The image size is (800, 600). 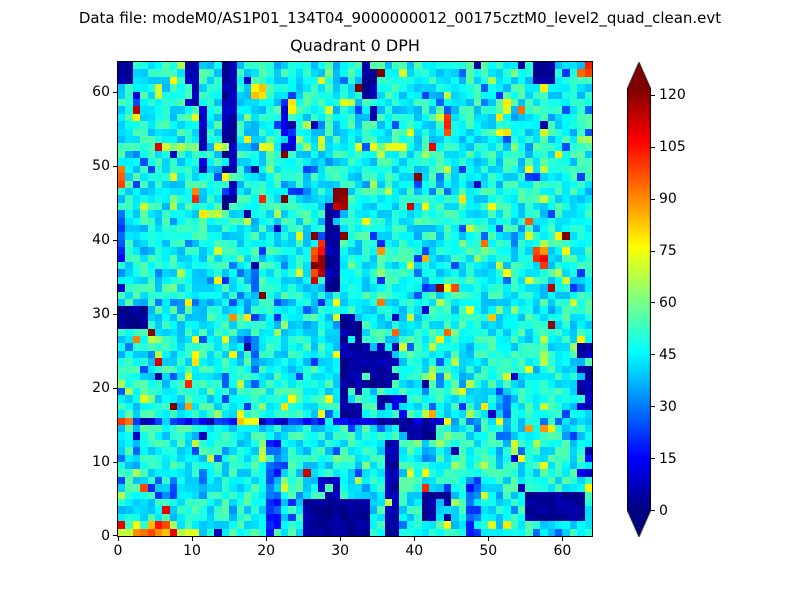 What do you see at coordinates (562, 551) in the screenshot?
I see `x-tick-label: 60` at bounding box center [562, 551].